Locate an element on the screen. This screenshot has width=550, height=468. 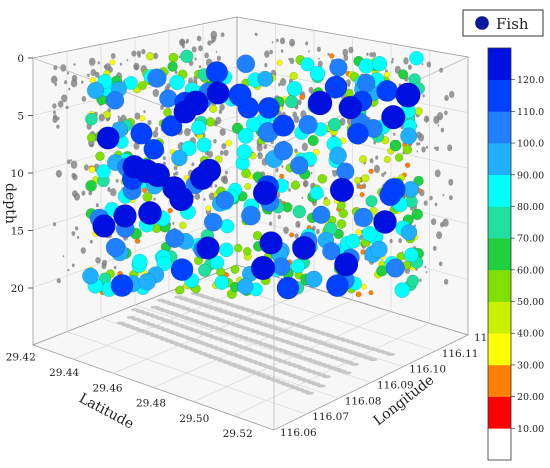
colorbar-tick-label: 80.00 is located at coordinates (530, 207).